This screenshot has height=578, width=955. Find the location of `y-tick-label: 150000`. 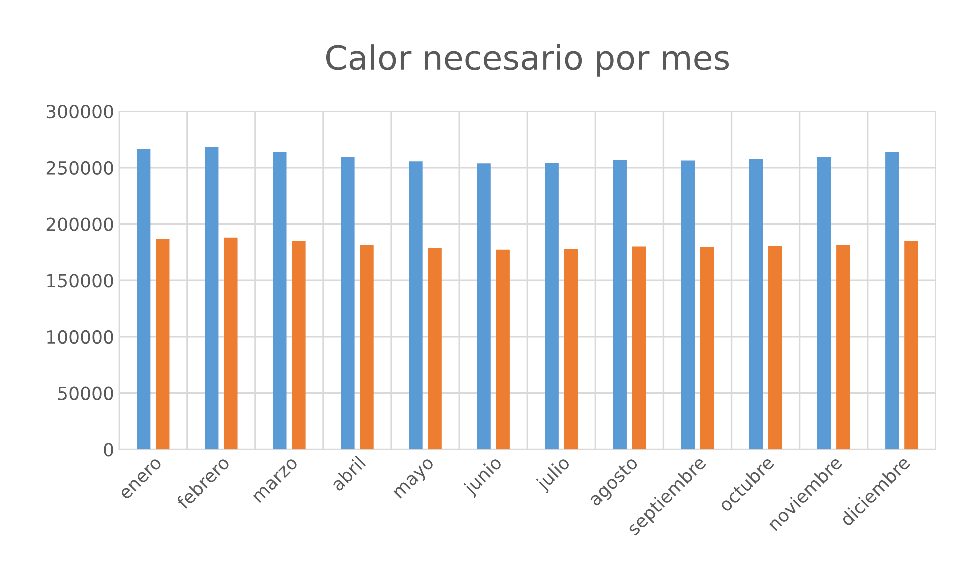

y-tick-label: 150000 is located at coordinates (81, 281).